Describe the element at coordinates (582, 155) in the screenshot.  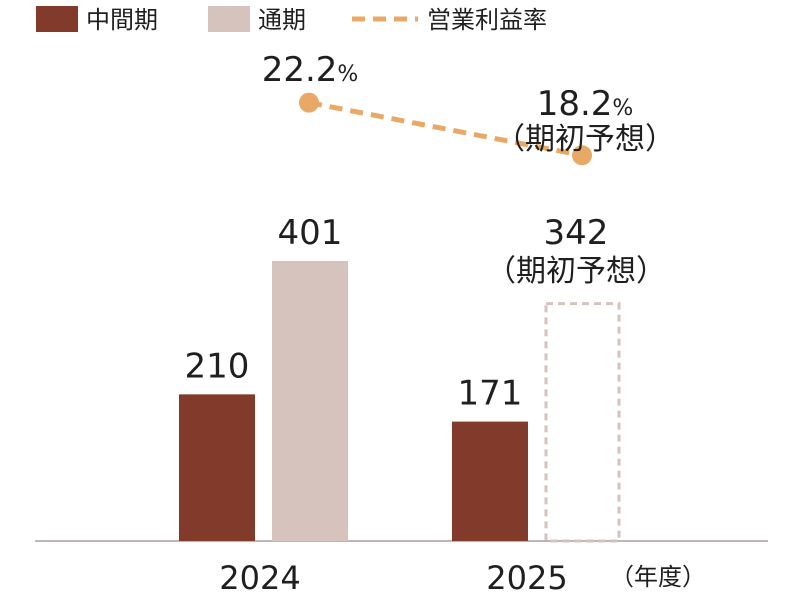
I see `margin-point-2025` at that location.